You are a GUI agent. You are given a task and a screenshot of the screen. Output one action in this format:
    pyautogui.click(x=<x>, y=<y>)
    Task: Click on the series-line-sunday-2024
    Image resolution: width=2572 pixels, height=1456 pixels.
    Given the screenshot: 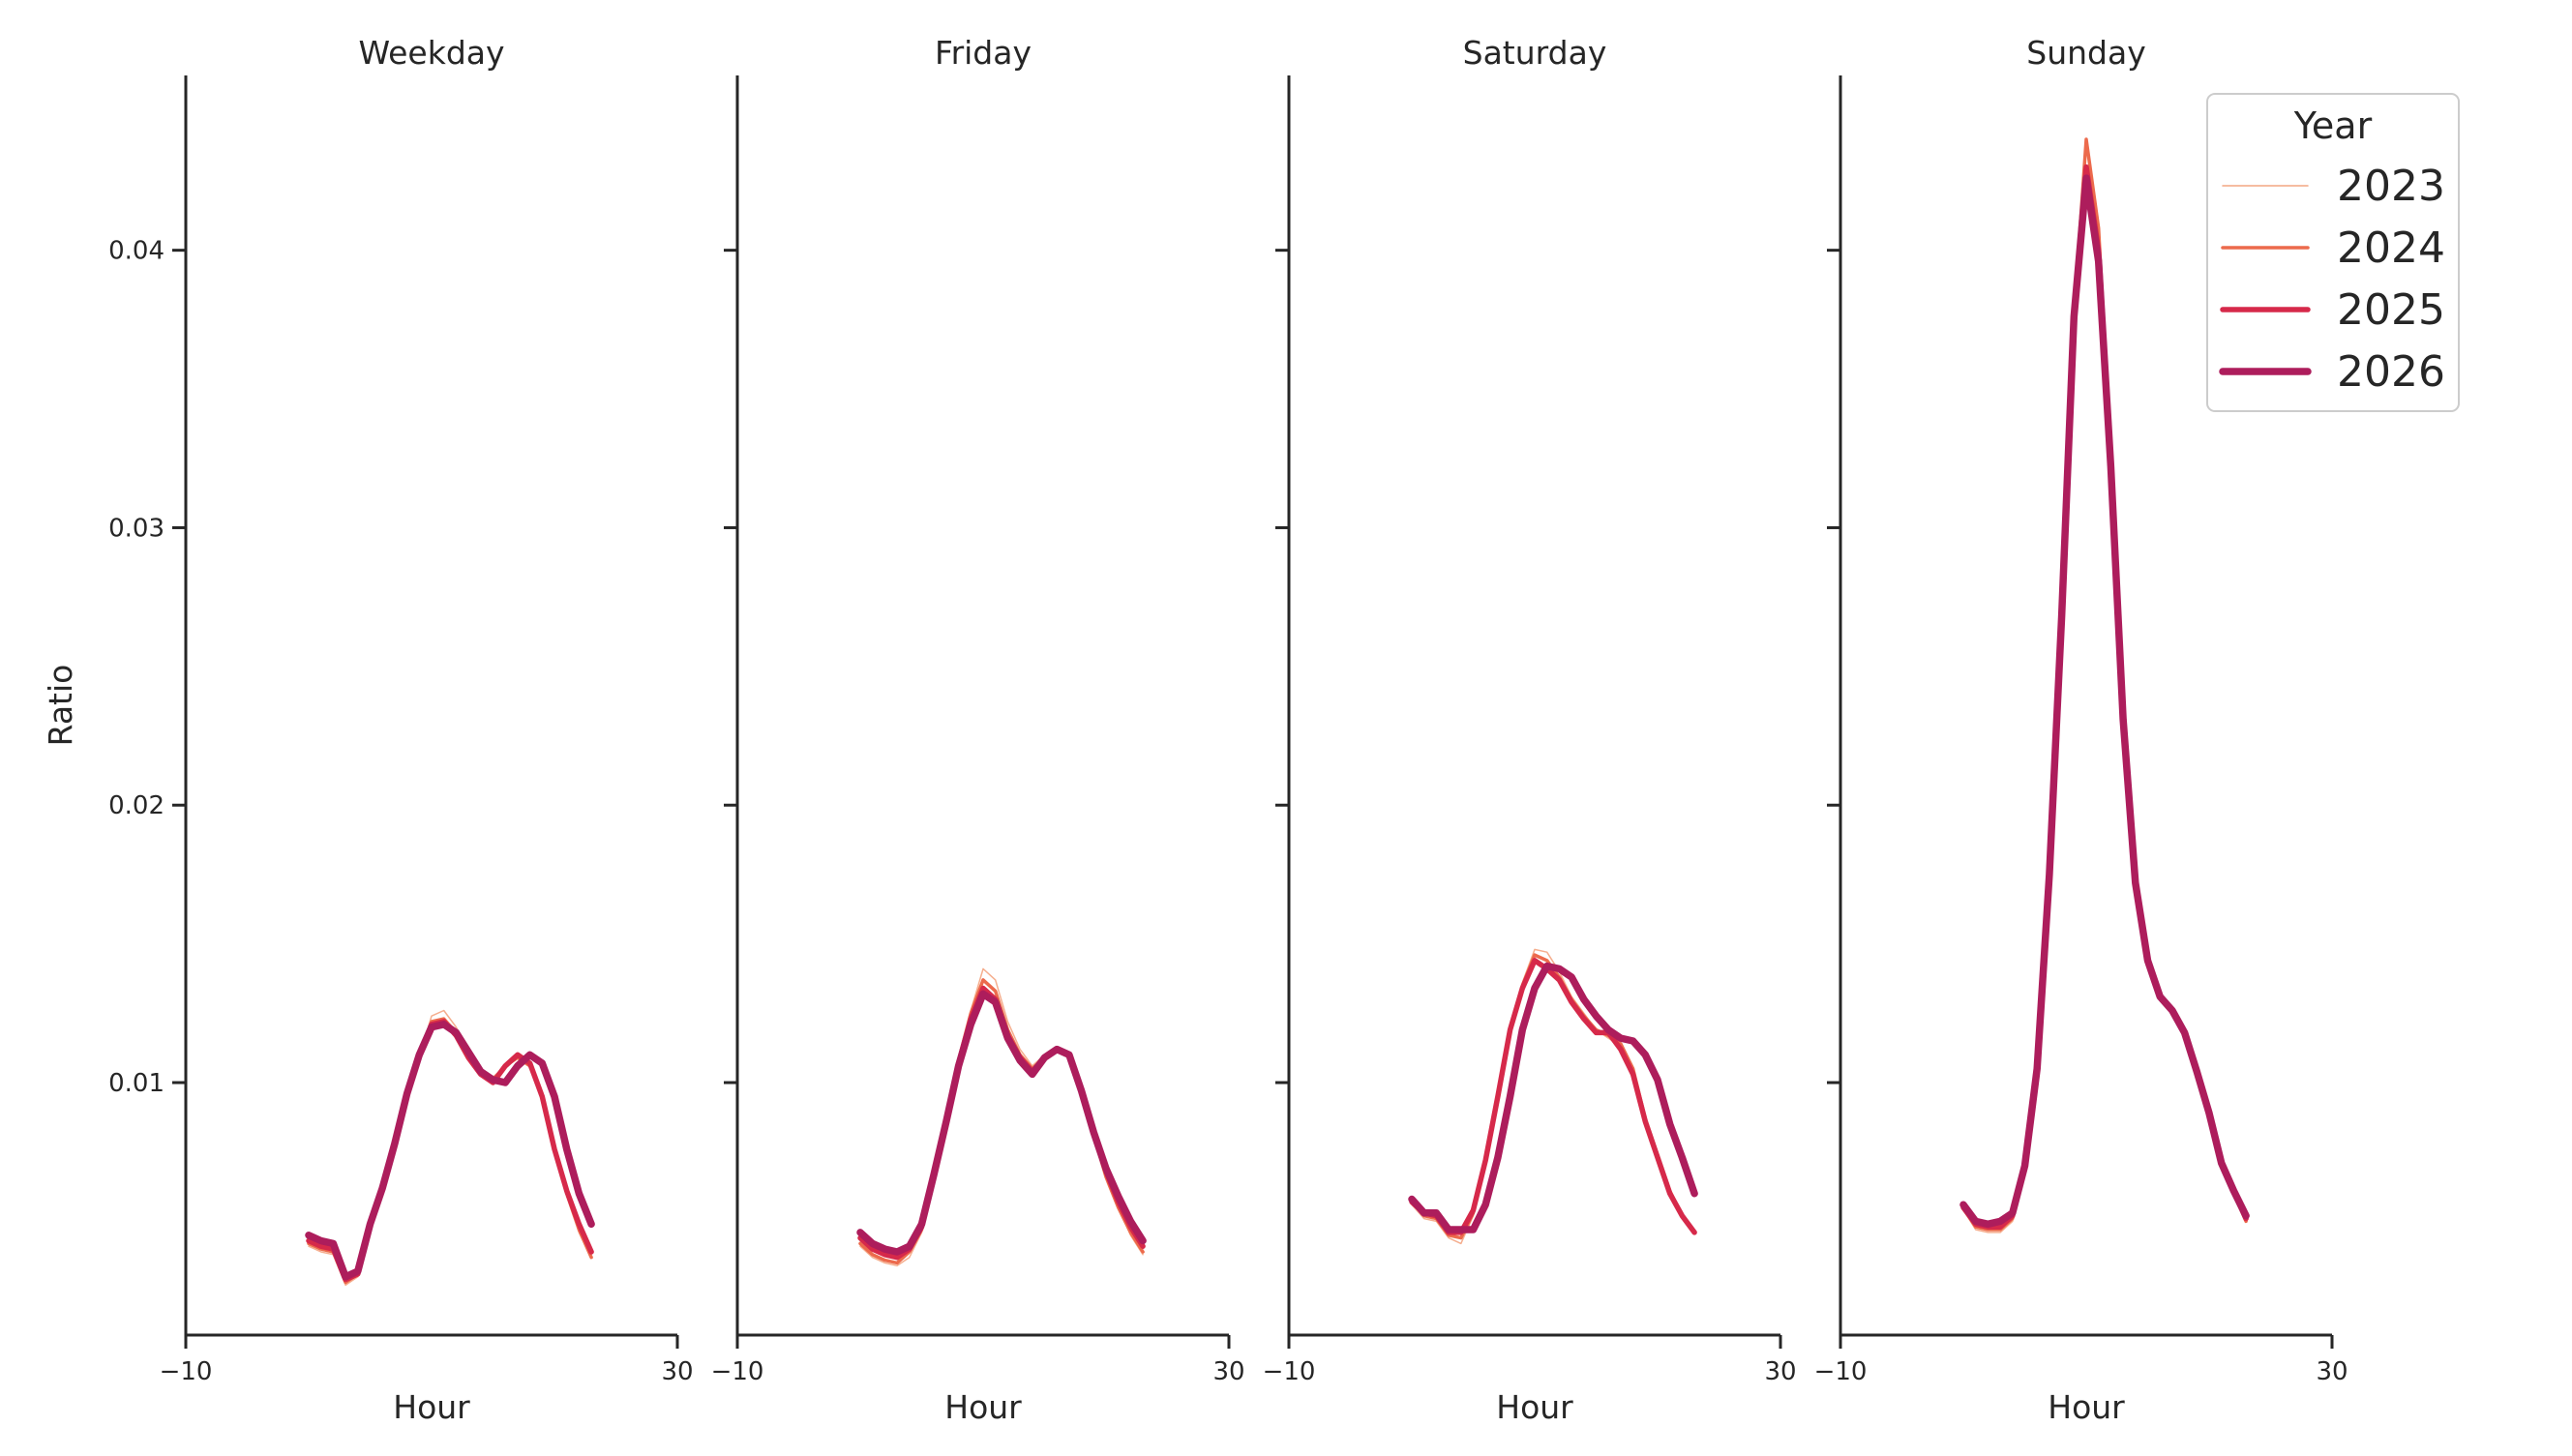 What is the action you would take?
    pyautogui.click(x=2104, y=684)
    